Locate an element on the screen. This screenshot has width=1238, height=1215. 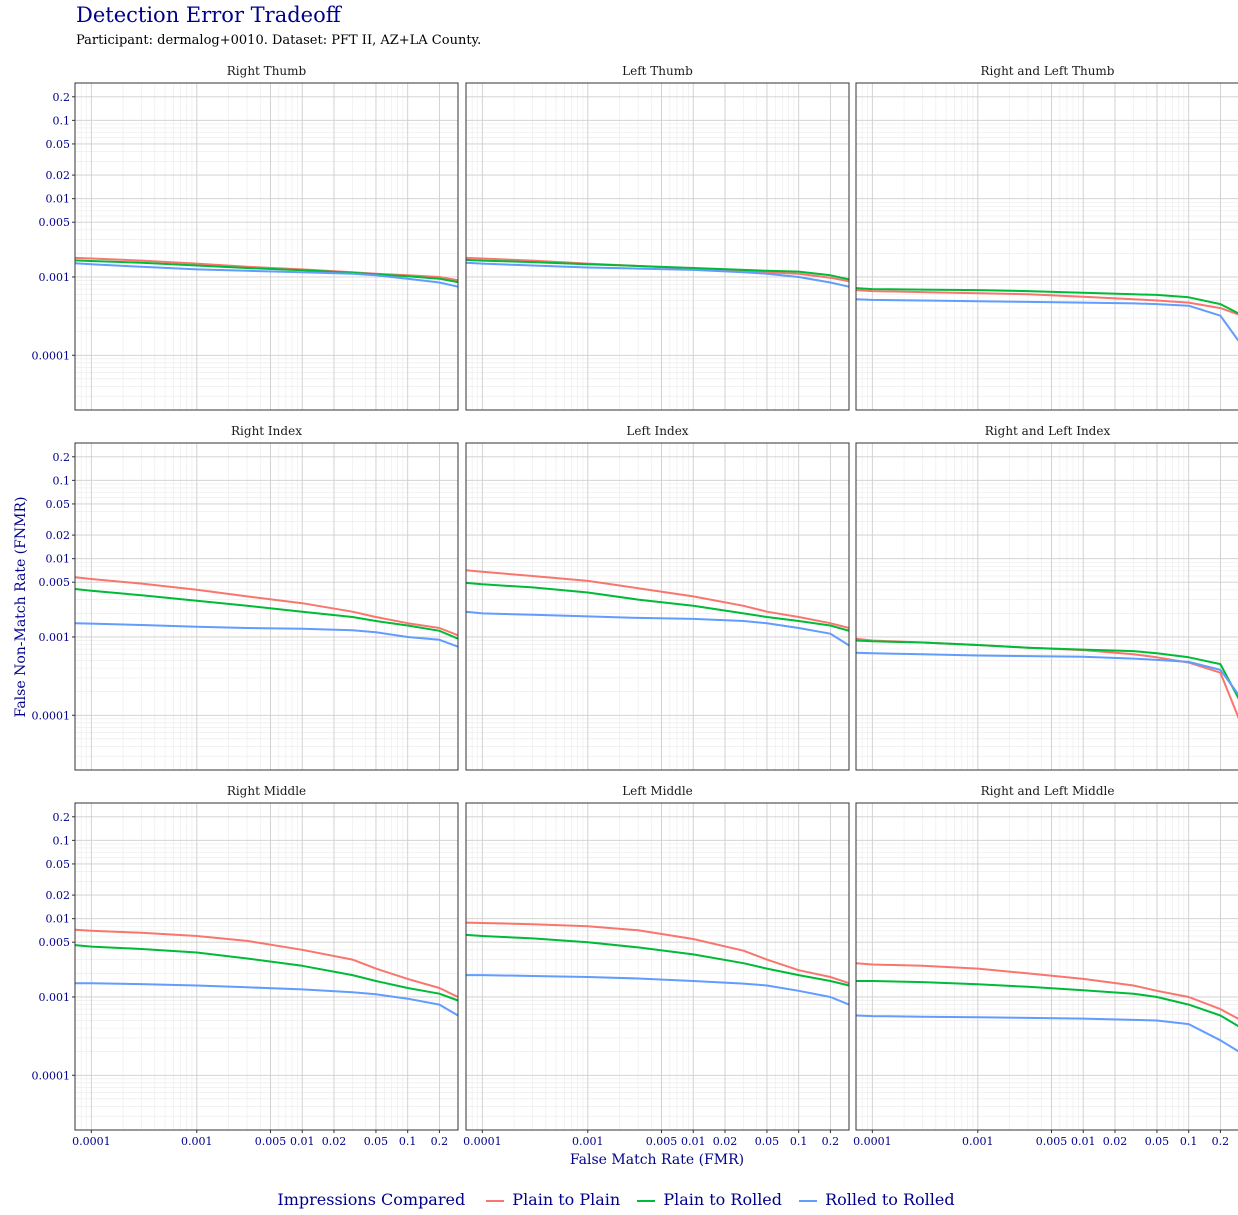
panel-title: Right Thumb is located at coordinates (267, 71).